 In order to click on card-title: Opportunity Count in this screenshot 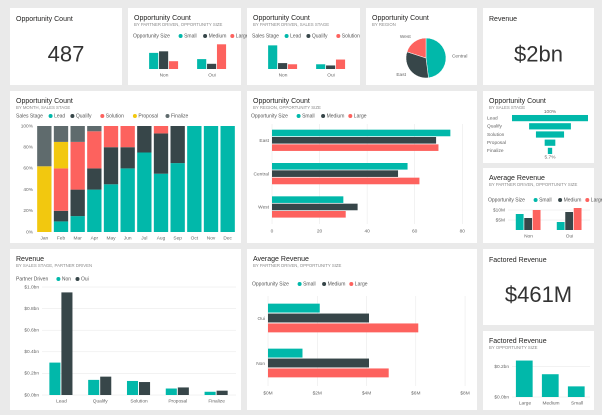, I will do `click(44, 19)`.